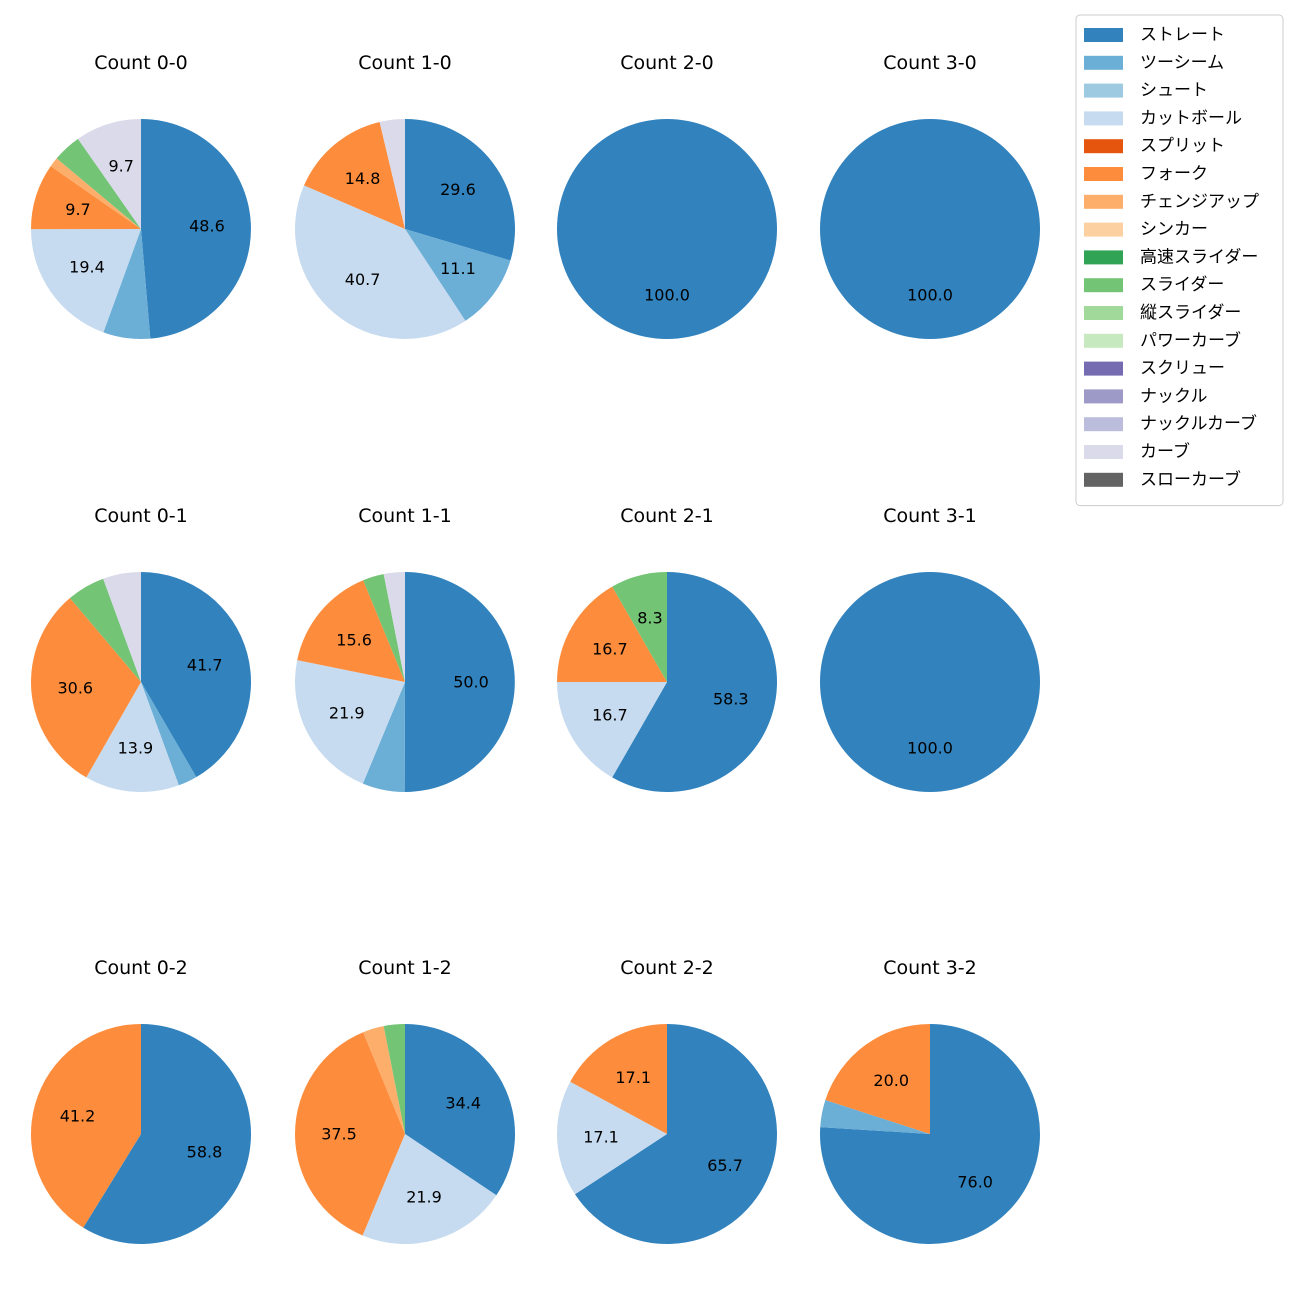  What do you see at coordinates (1182, 35) in the screenshot?
I see `legend-label: ストレート` at bounding box center [1182, 35].